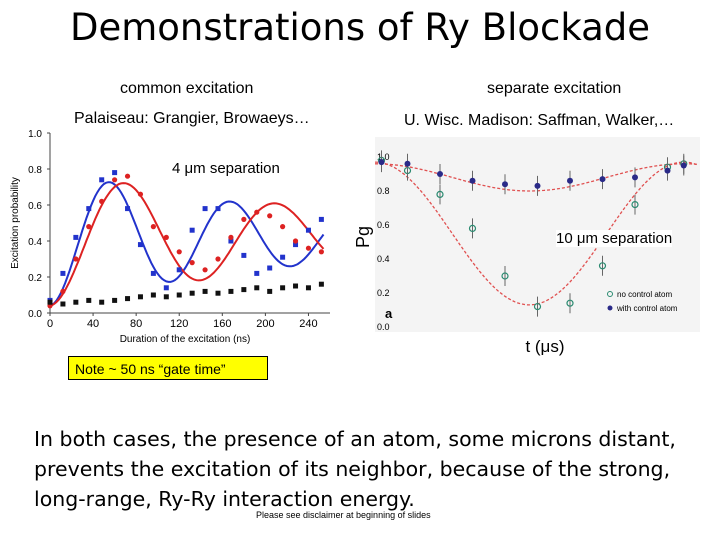 The height and width of the screenshot is (540, 720). Describe the element at coordinates (35, 314) in the screenshot. I see `left-y-tick-label: 0.0` at that location.